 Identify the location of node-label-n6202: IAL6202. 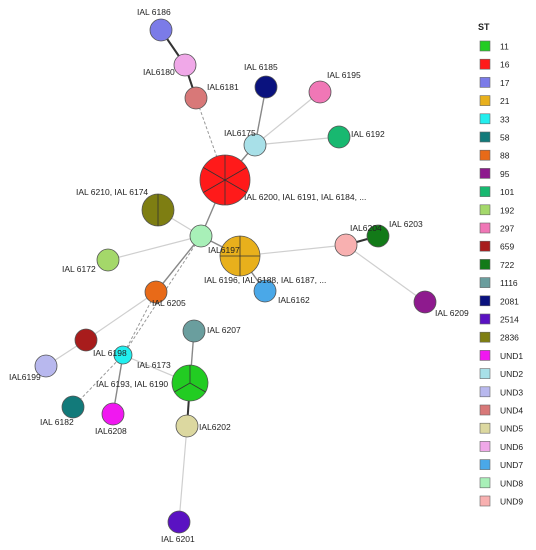
(215, 427).